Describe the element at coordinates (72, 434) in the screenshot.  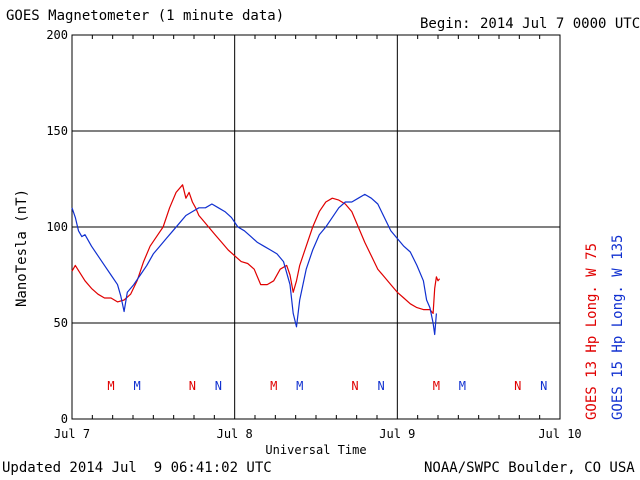
I see `x-tick-label: Jul 7` at that location.